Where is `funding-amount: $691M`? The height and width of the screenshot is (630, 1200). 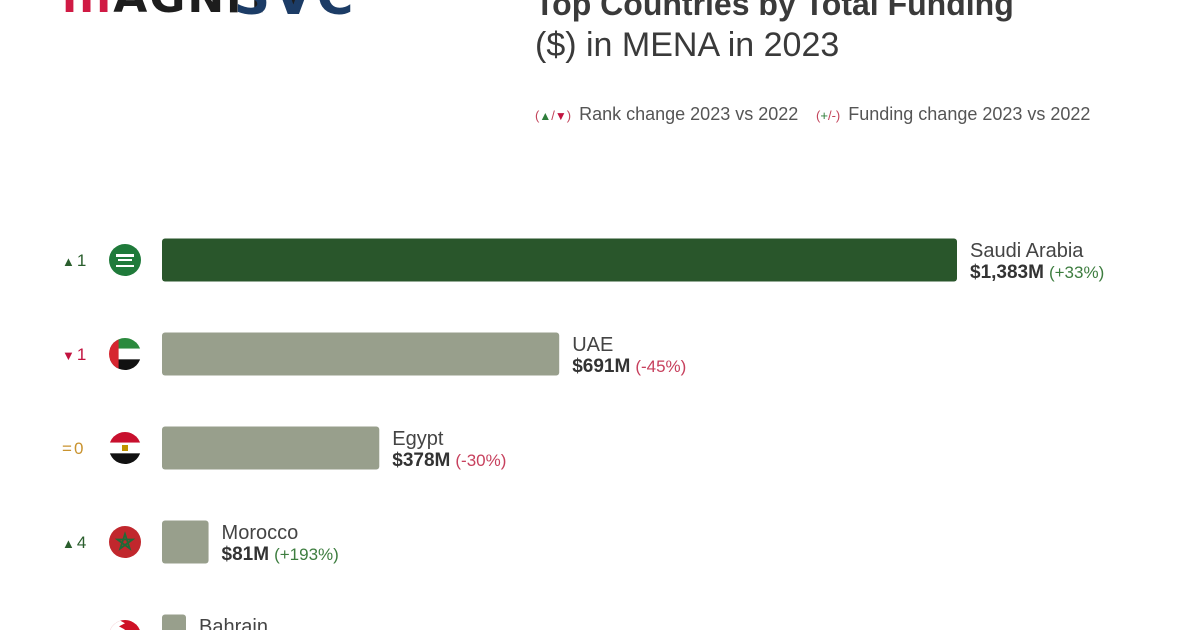
funding-amount: $691M is located at coordinates (601, 366).